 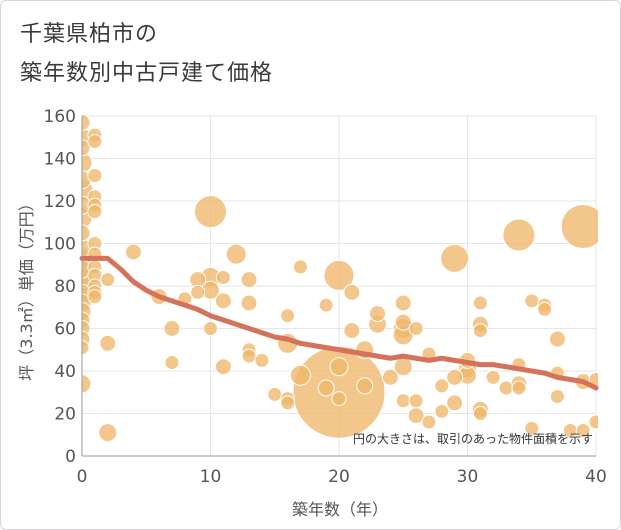 What do you see at coordinates (473, 438) in the screenshot?
I see `size-note: 円の大きさは、取引のあった物件面積を示す` at bounding box center [473, 438].